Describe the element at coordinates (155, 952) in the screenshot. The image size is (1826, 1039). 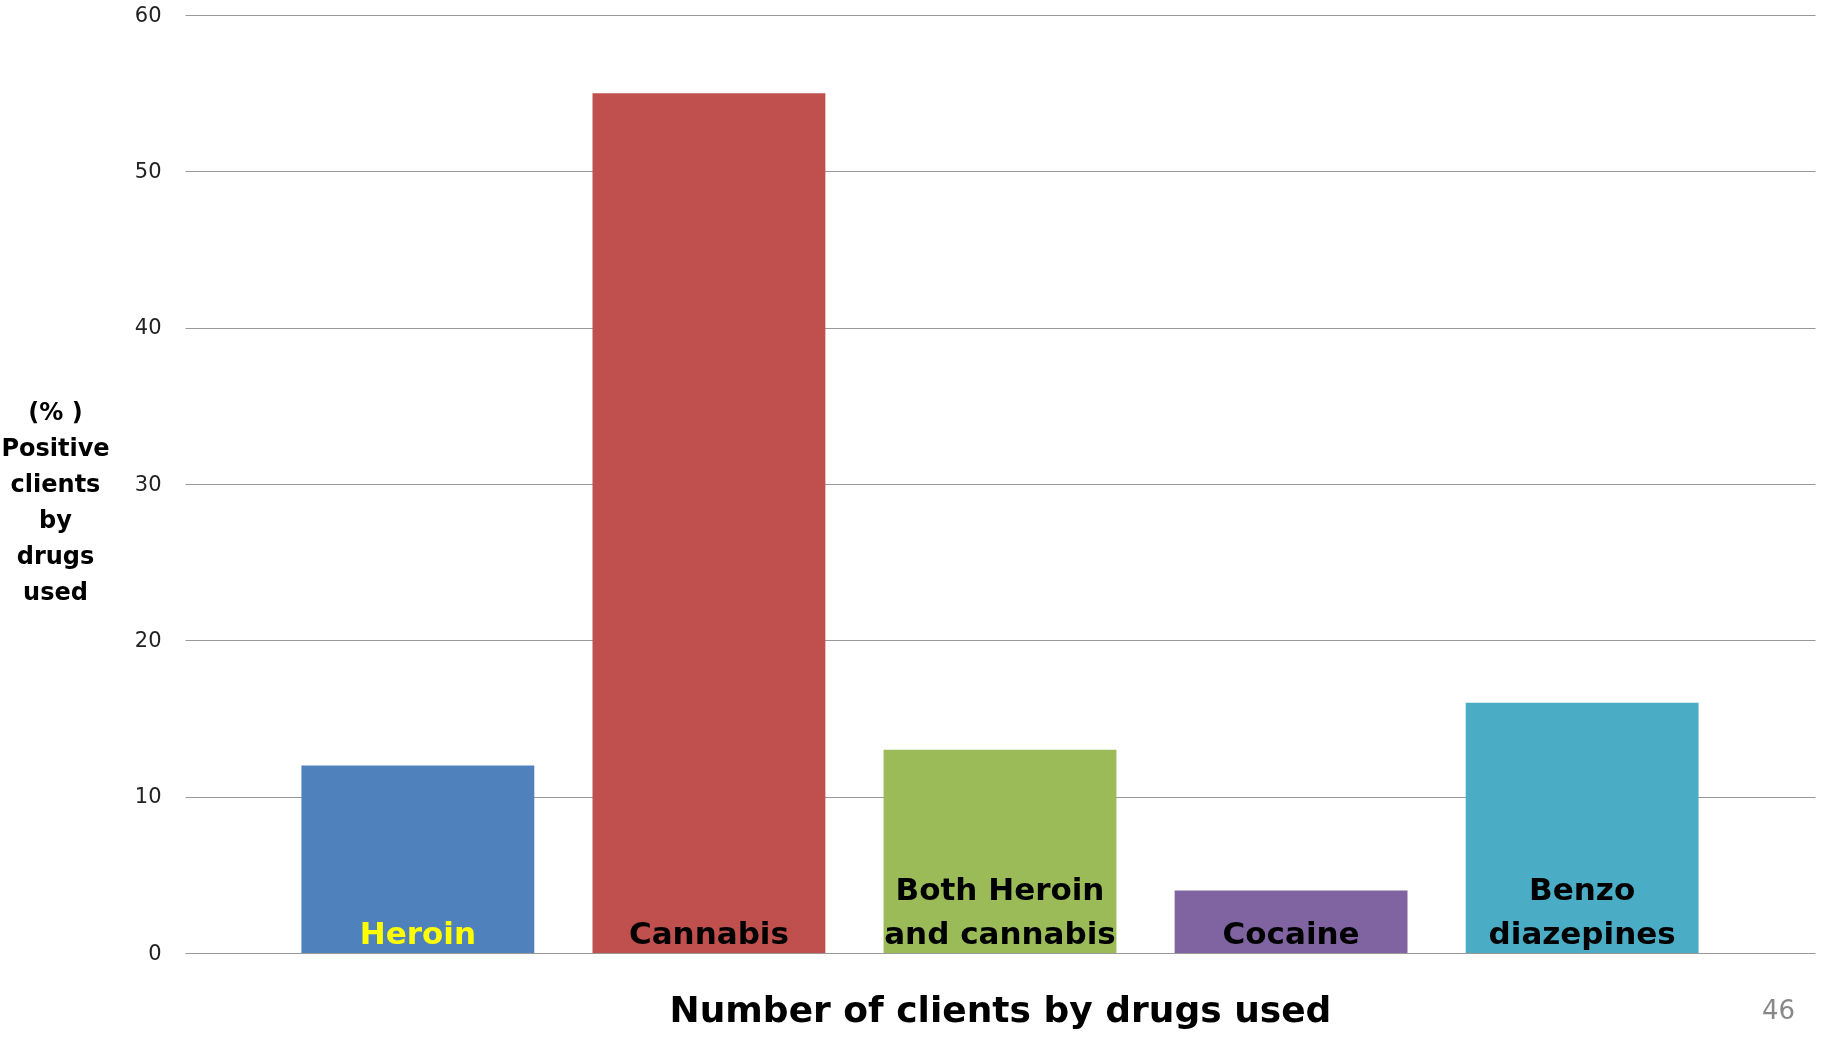
I see `y-tick-label: 0` at that location.